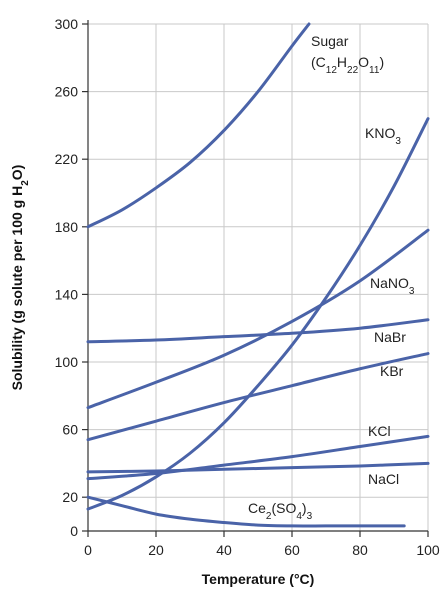  What do you see at coordinates (258, 579) in the screenshot?
I see `x-axis-title: Temperature (°C)` at bounding box center [258, 579].